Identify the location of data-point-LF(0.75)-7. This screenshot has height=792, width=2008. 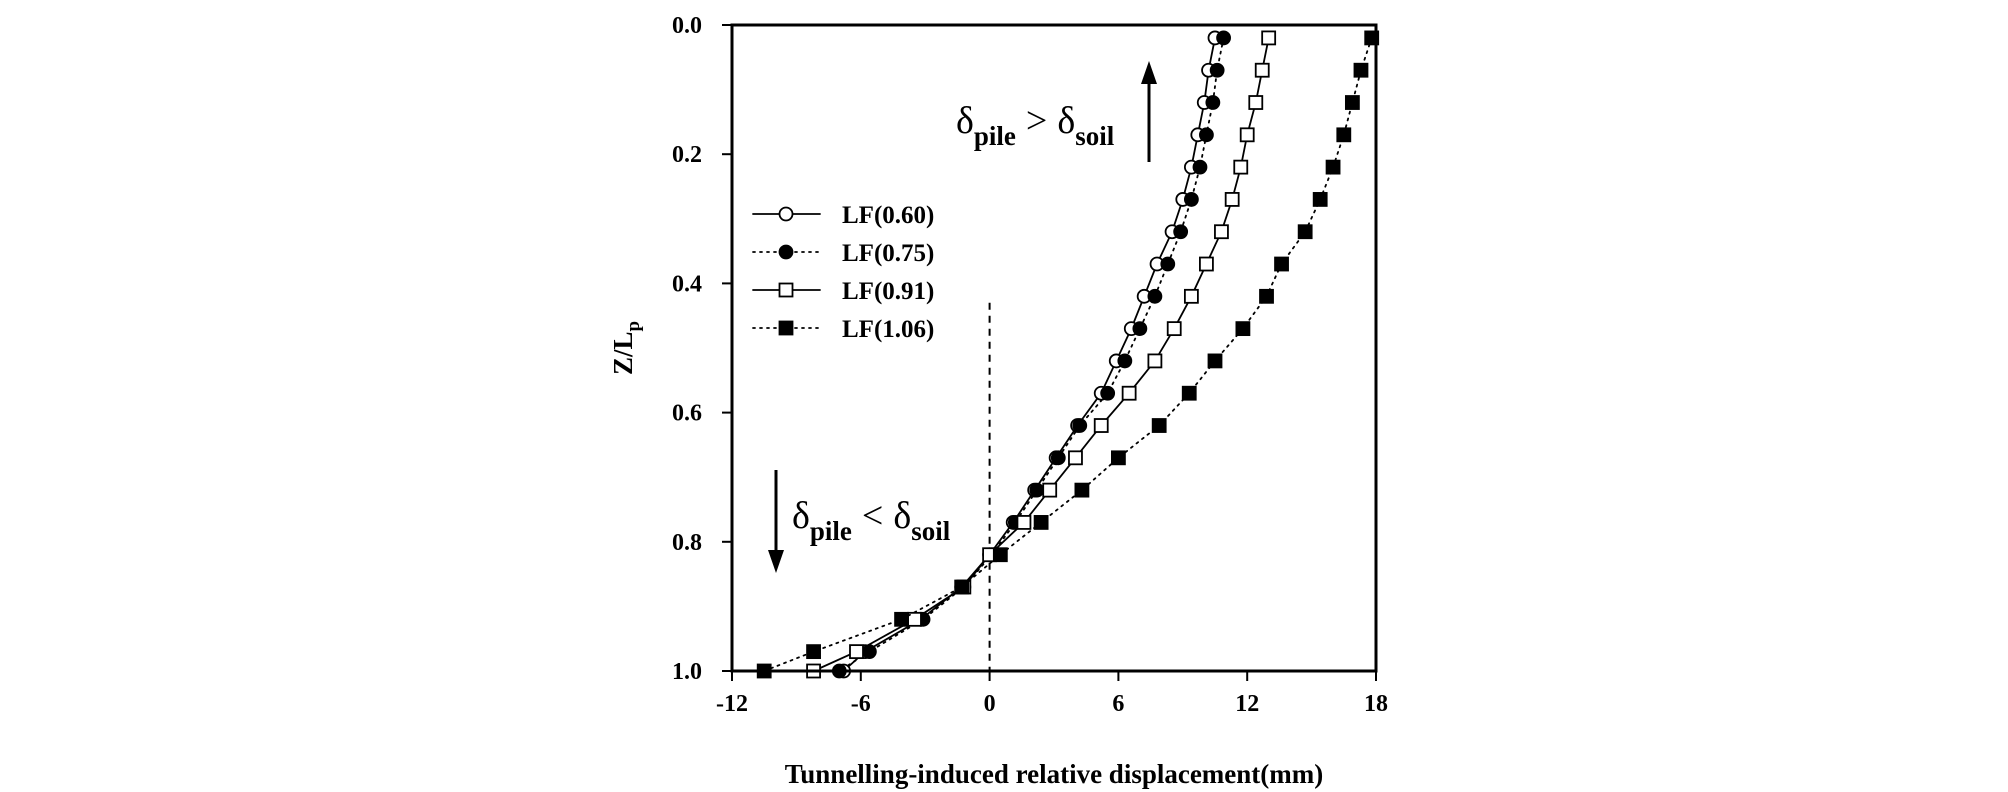
(1168, 264).